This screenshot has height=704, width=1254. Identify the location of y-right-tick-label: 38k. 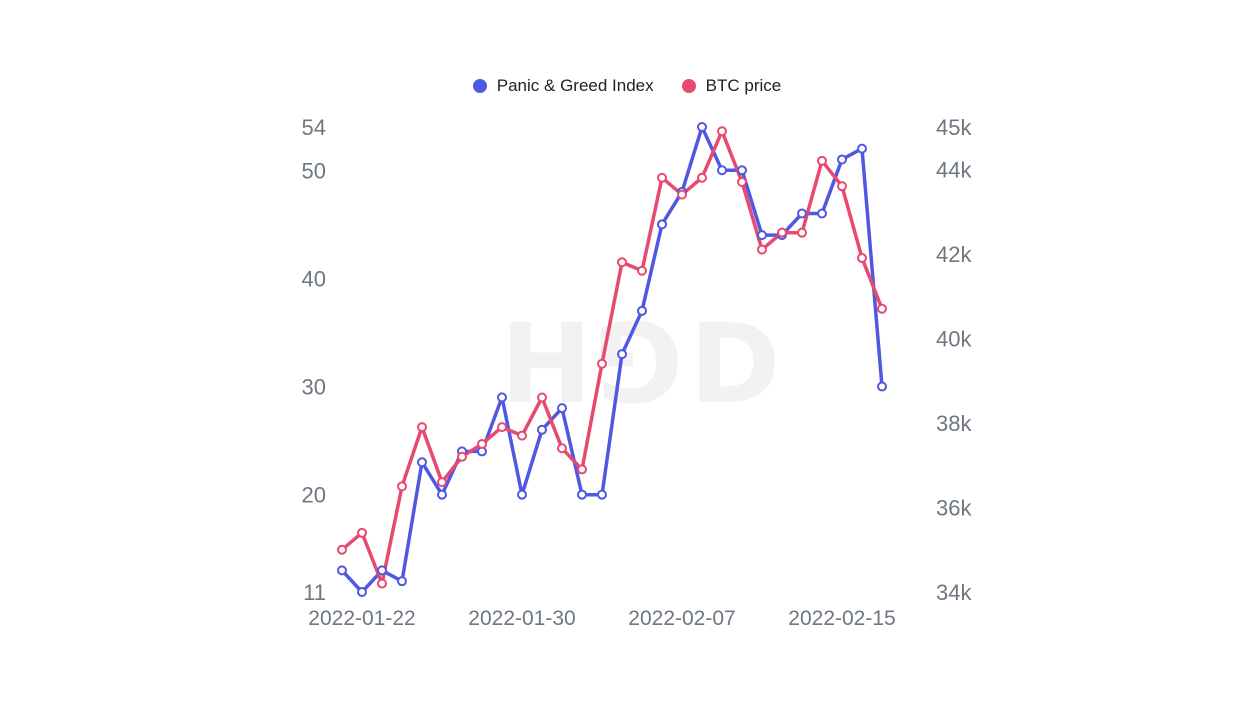
(954, 423).